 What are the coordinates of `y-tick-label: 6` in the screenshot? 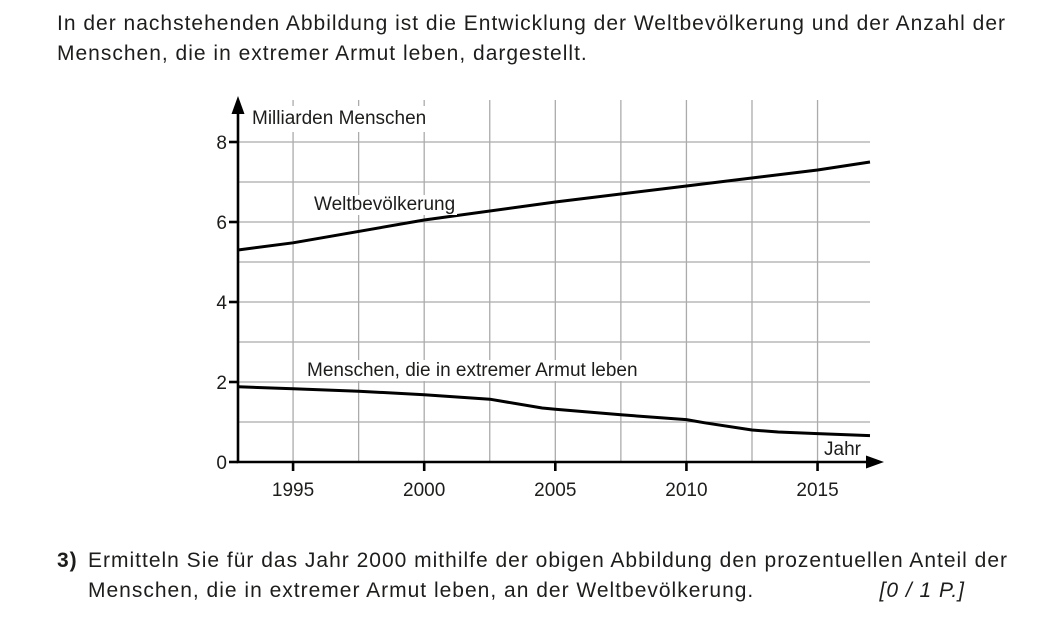 It's located at (221, 223).